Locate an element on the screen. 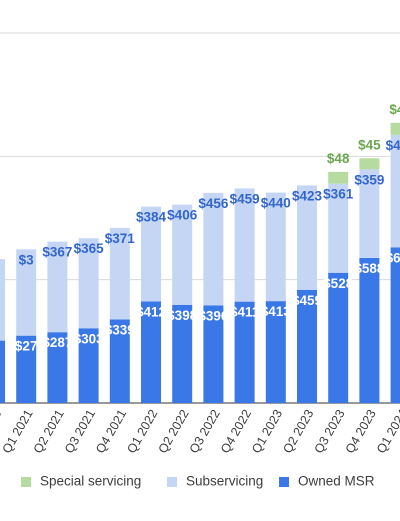 The width and height of the screenshot is (400, 521). data-label-subservicing: $359 is located at coordinates (369, 179).